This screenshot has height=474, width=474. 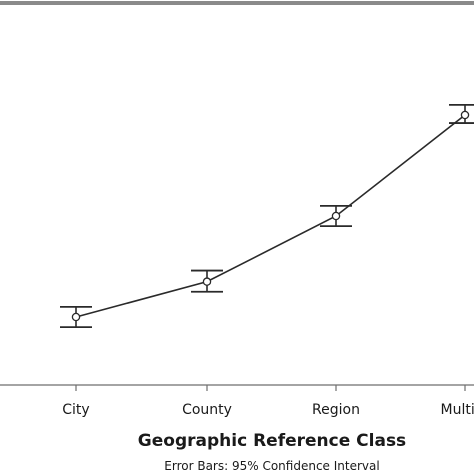 What do you see at coordinates (75, 410) in the screenshot?
I see `x-tick-label-0: City` at bounding box center [75, 410].